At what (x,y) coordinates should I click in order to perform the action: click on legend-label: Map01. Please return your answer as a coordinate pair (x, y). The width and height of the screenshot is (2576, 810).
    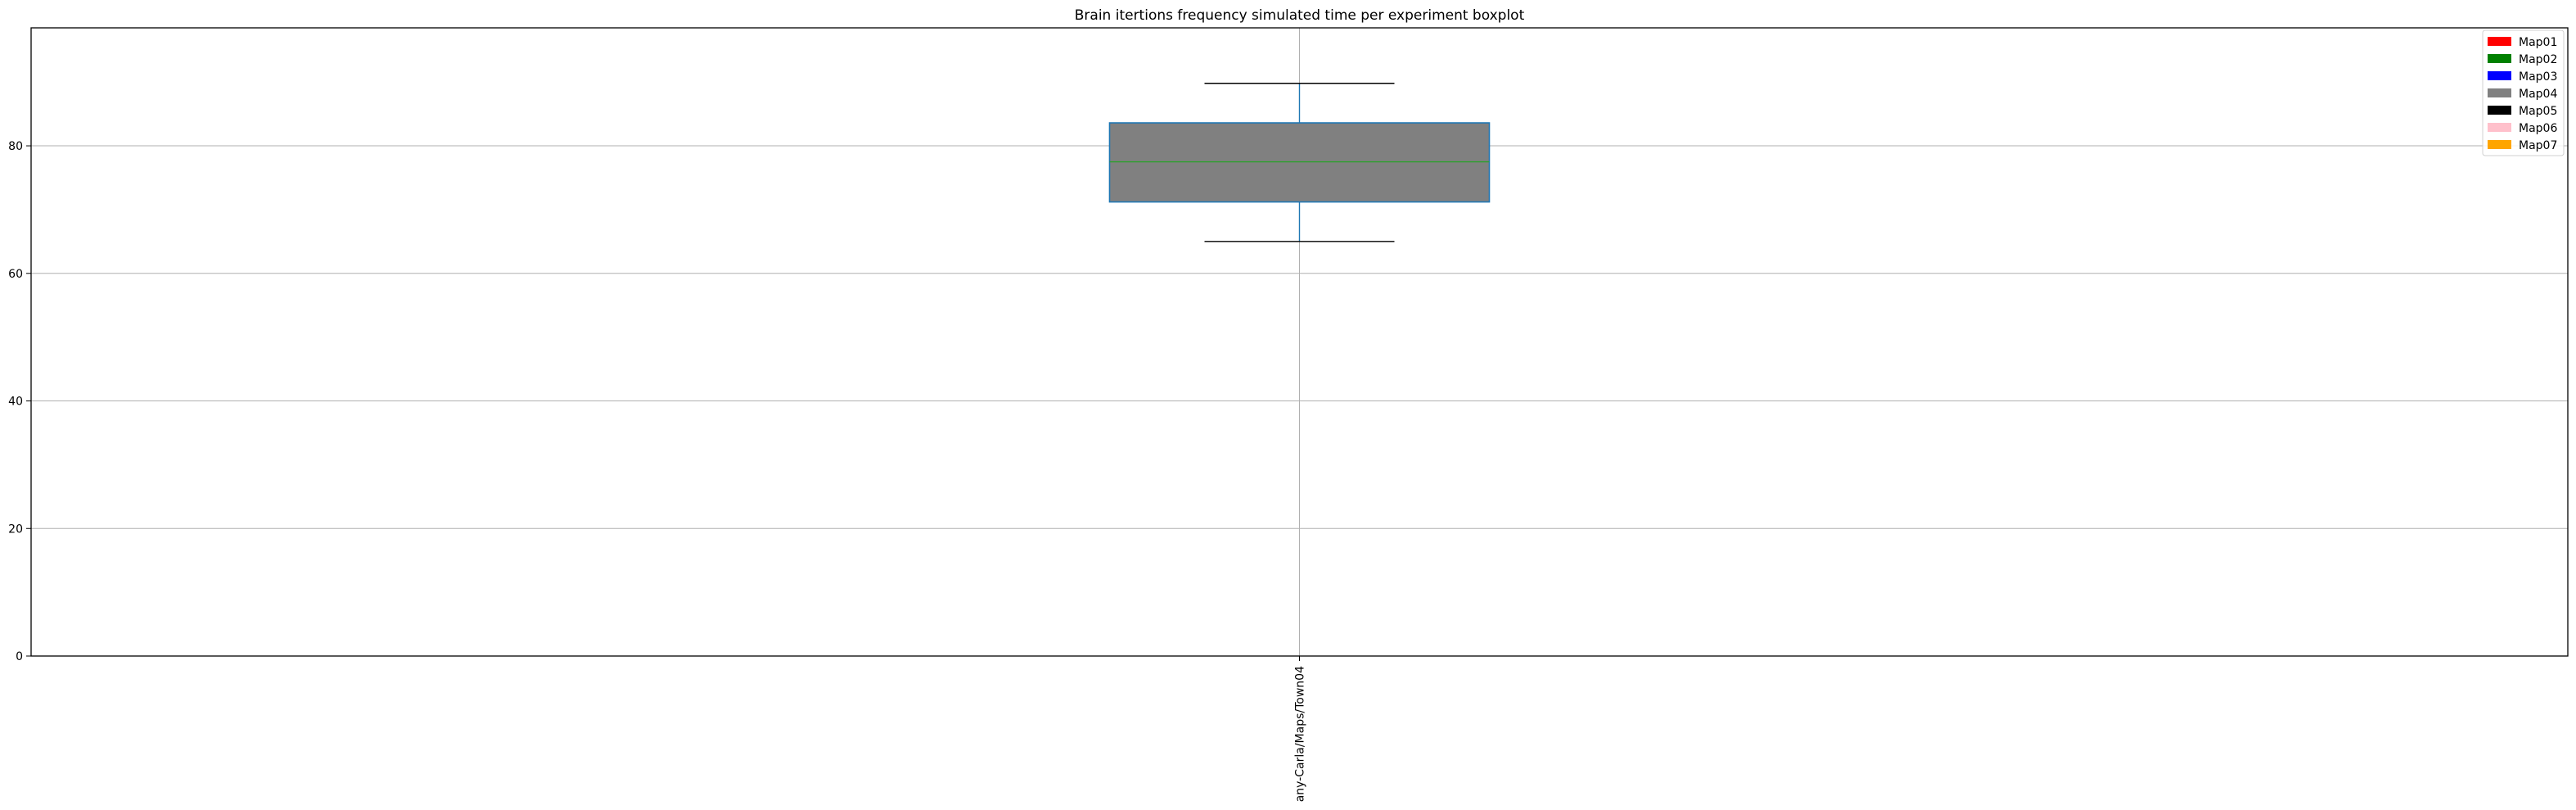
    Looking at the image, I should click on (2538, 42).